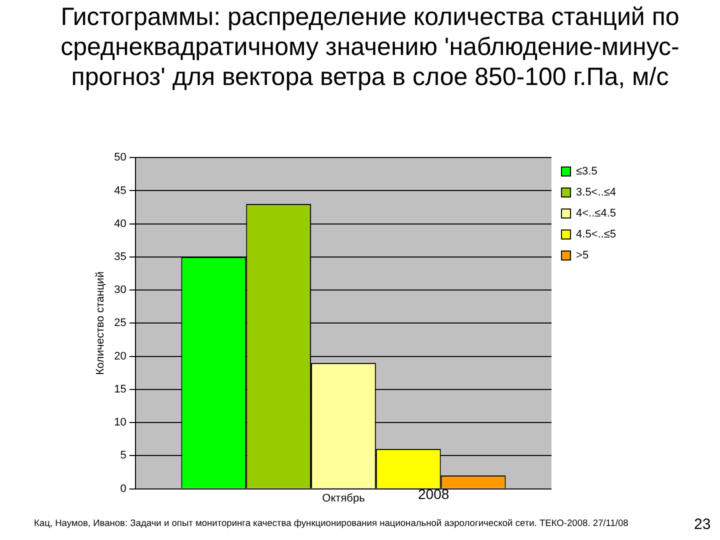  What do you see at coordinates (120, 224) in the screenshot?
I see `y-tick-label: 40` at bounding box center [120, 224].